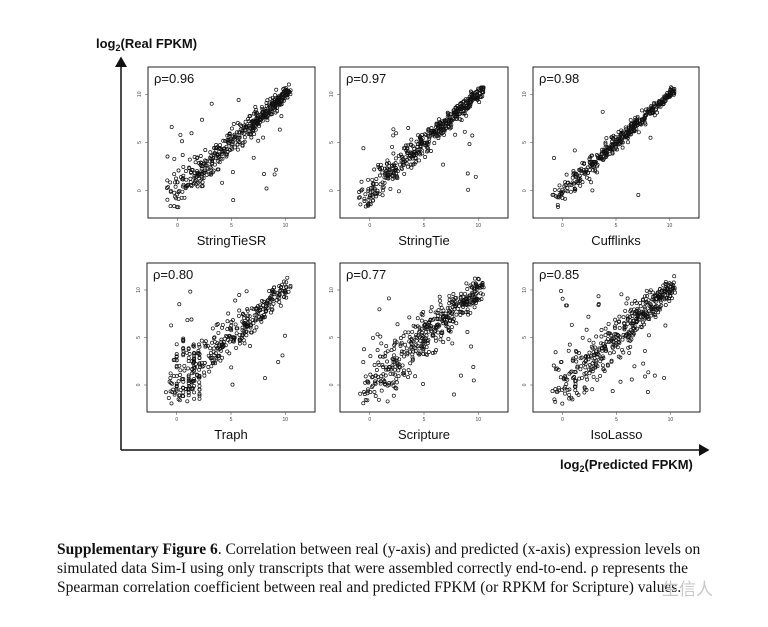 This screenshot has width=768, height=627. Describe the element at coordinates (671, 420) in the screenshot. I see `x-tick-label: 10` at that location.